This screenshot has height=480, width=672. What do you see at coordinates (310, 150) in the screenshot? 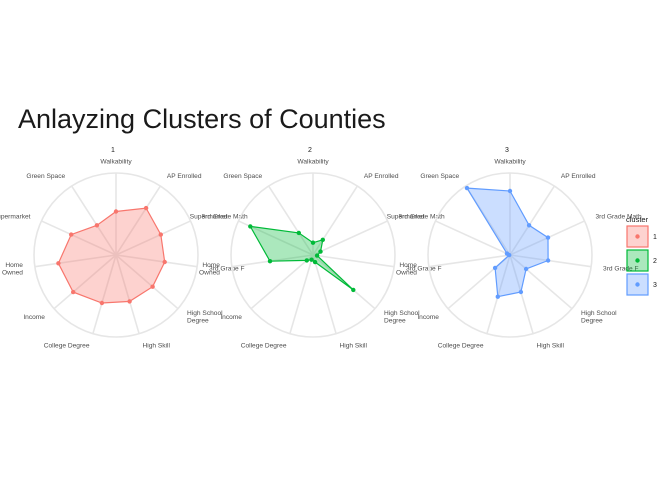
I see `facet-label: 2` at bounding box center [310, 150].